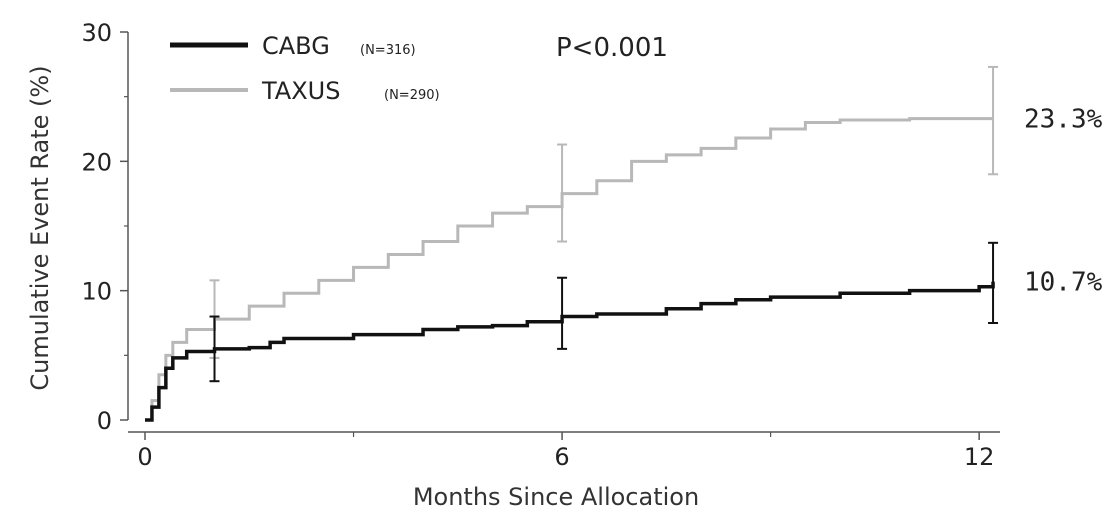 The height and width of the screenshot is (517, 1106). What do you see at coordinates (305, 68) in the screenshot?
I see `legend: CABG (N=316) TAXUS (N=290)` at bounding box center [305, 68].